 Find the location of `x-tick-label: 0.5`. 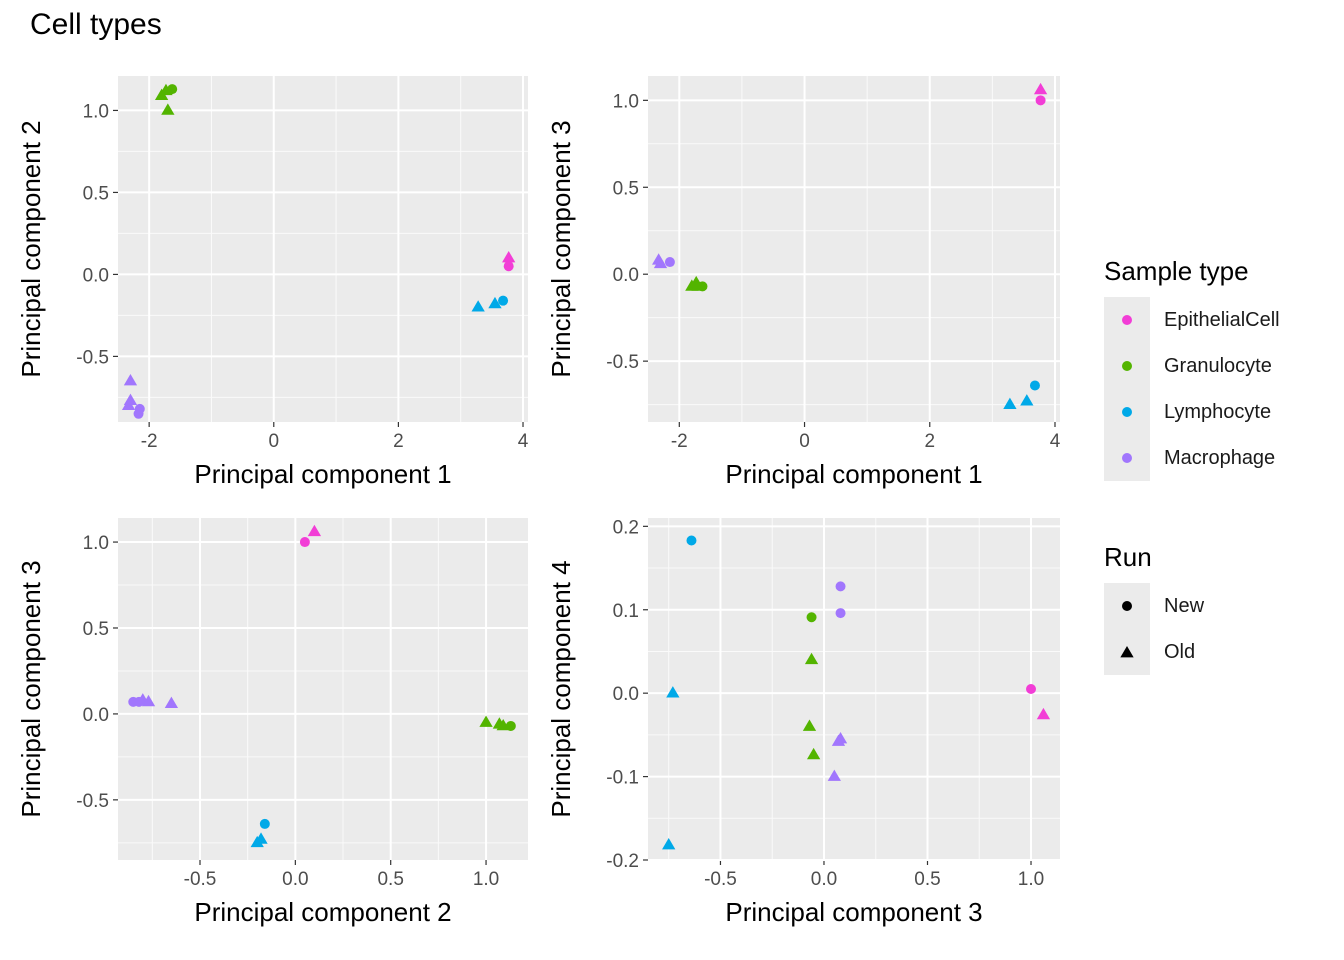

x-tick-label: 0.5 is located at coordinates (927, 879).